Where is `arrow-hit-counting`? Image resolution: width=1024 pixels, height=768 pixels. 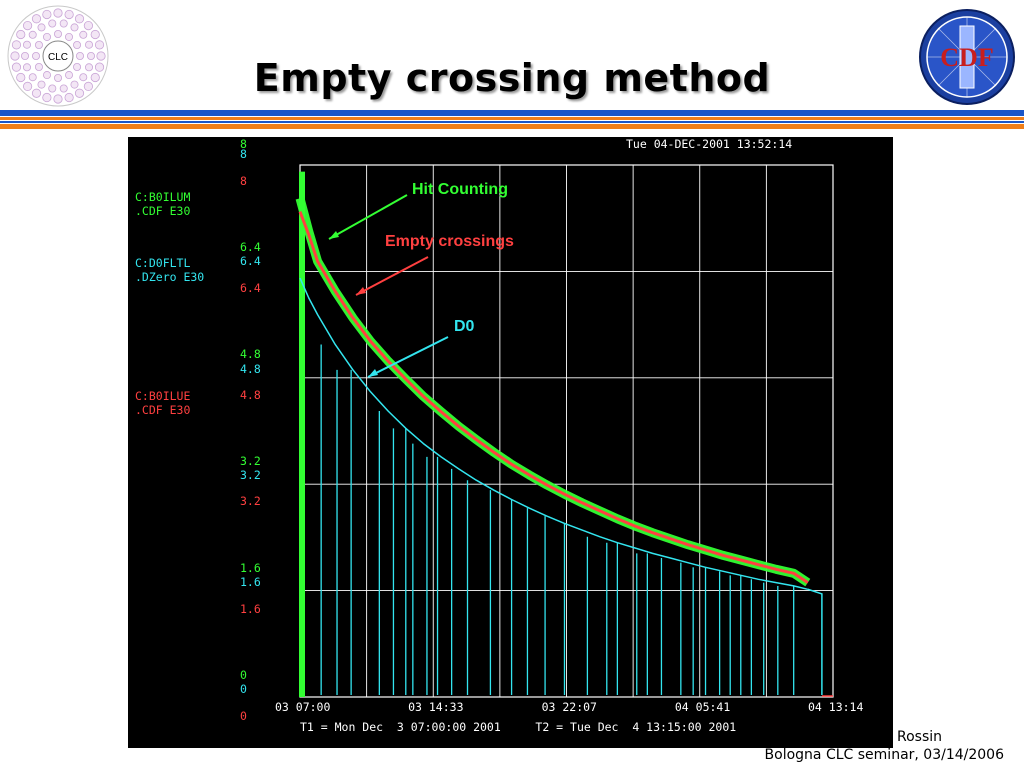 arrow-hit-counting is located at coordinates (368, 217).